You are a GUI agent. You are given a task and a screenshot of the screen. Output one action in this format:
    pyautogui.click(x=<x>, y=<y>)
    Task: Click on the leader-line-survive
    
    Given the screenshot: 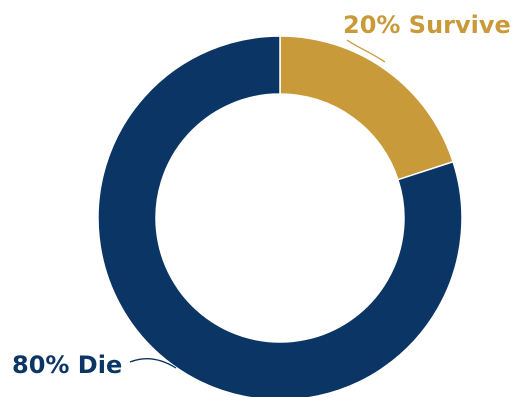 What is the action you would take?
    pyautogui.click(x=366, y=51)
    